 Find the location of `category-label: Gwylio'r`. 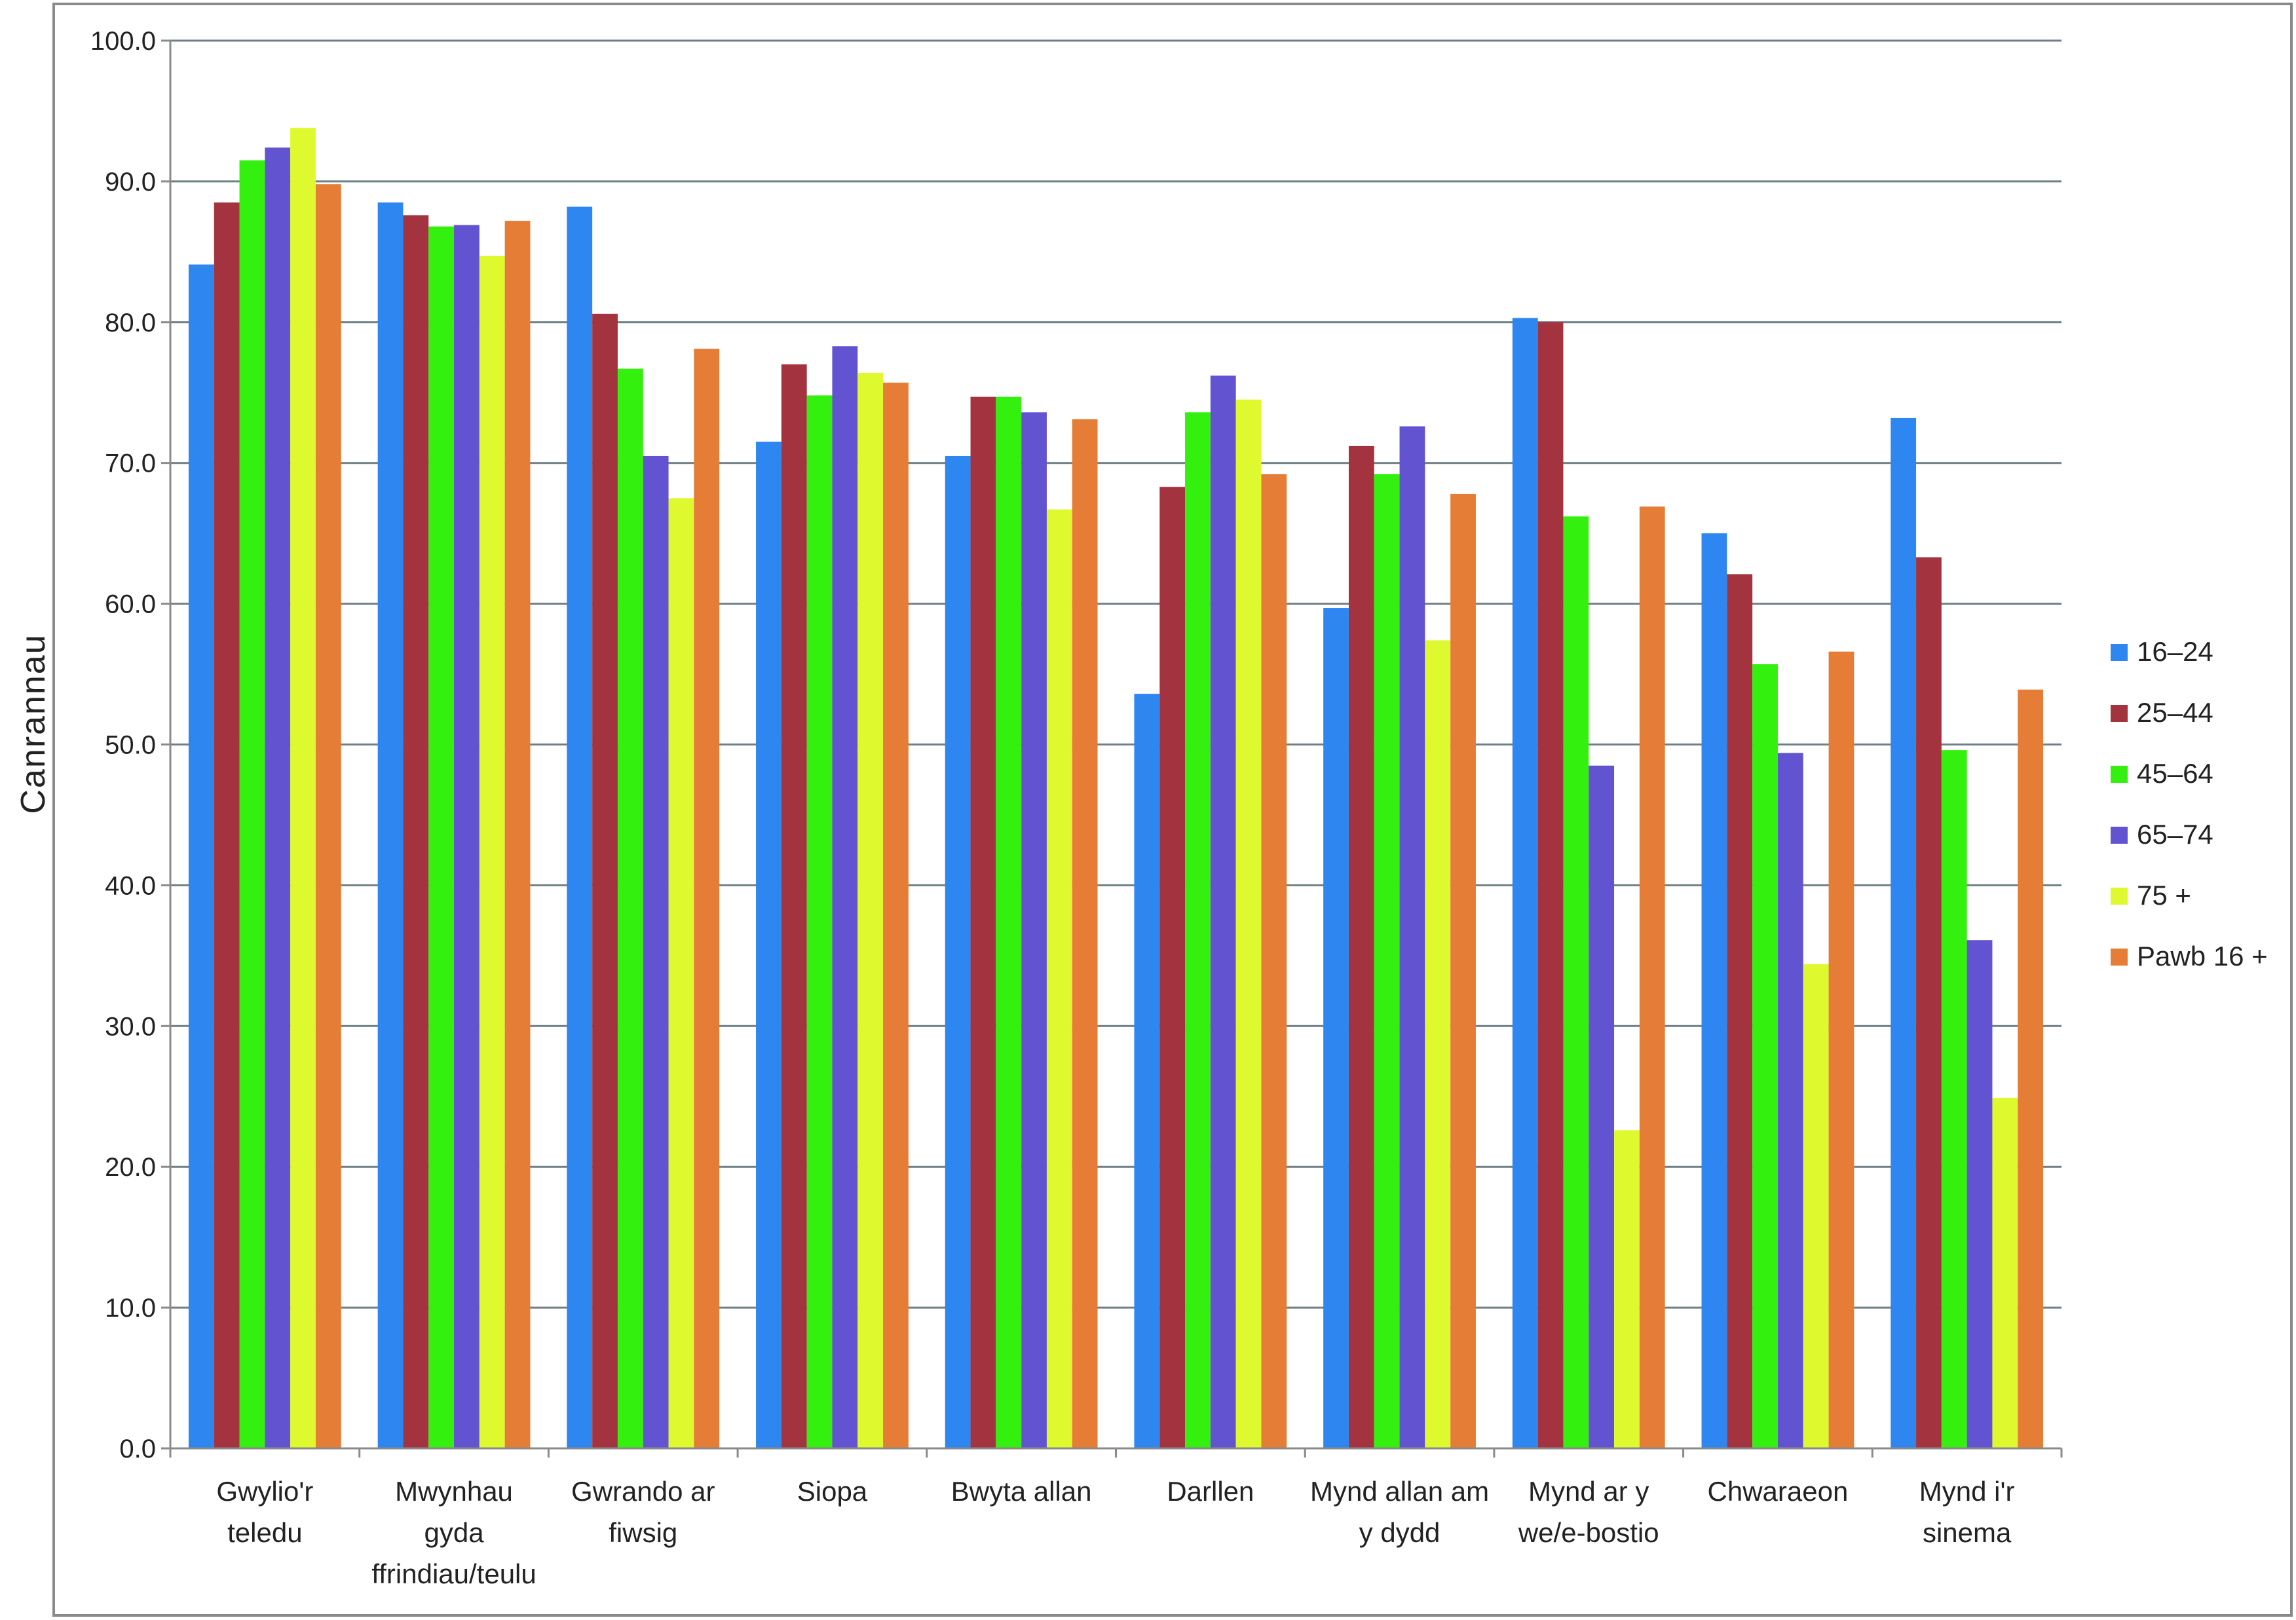

category-label: Gwylio'r is located at coordinates (264, 1491).